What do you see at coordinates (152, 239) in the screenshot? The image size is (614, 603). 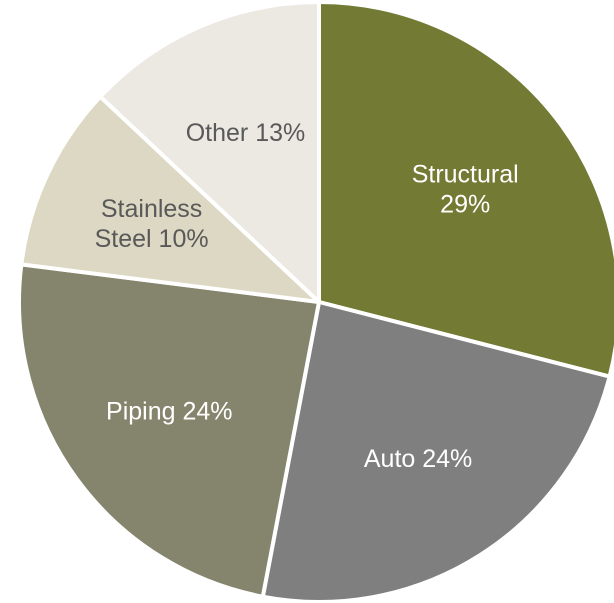 I see `pie-label-line: Steel 10%` at bounding box center [152, 239].